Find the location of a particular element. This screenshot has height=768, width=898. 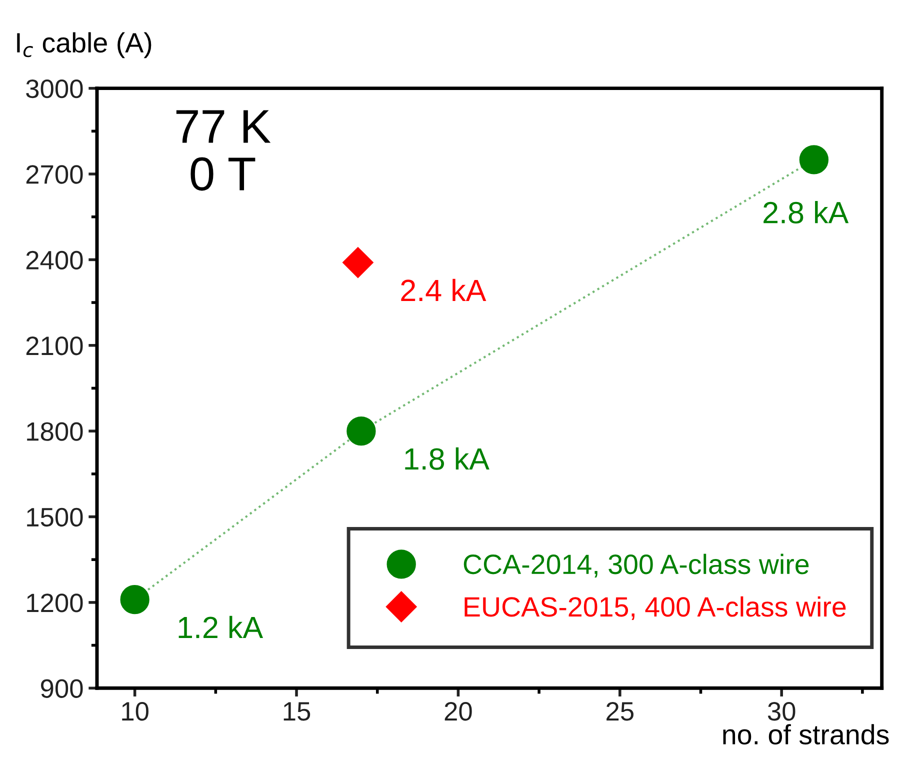

x-tick-label: 30 is located at coordinates (782, 711).